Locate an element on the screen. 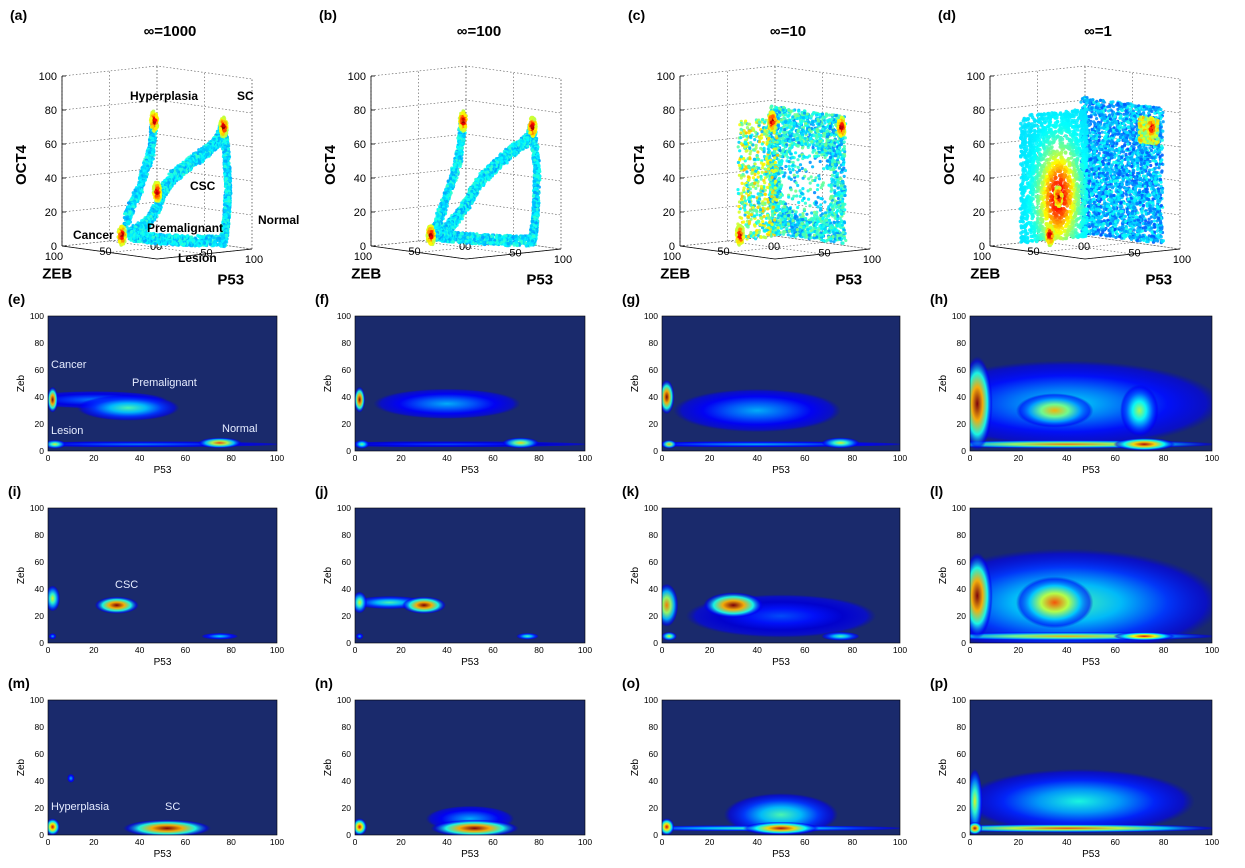  zeb-axis-front is located at coordinates (109, 252).